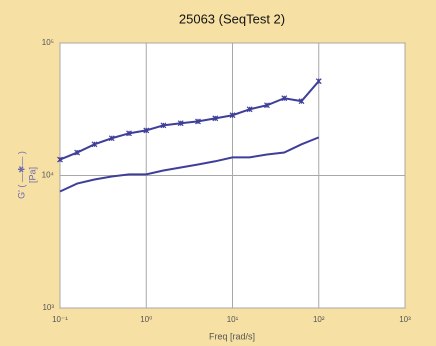  I want to click on y-axis-unit: [Pa], so click(32, 175).